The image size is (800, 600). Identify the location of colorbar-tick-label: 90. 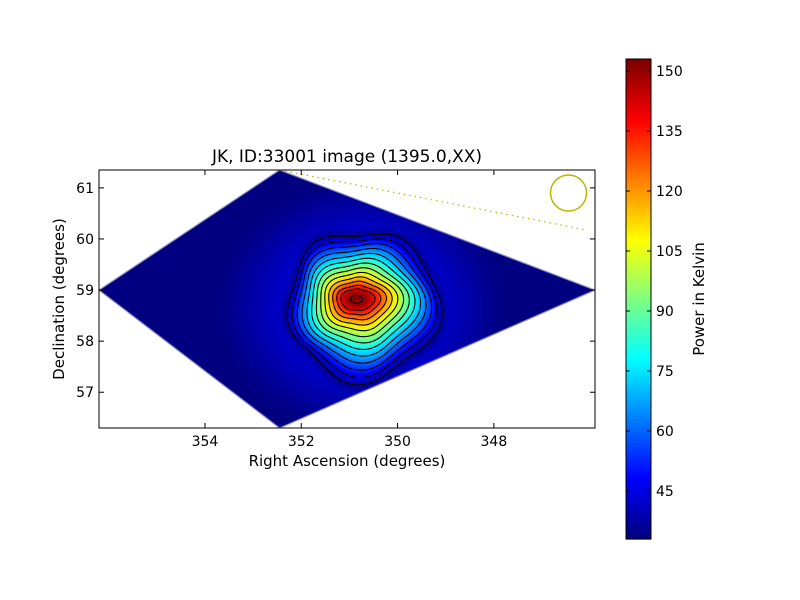
(665, 312).